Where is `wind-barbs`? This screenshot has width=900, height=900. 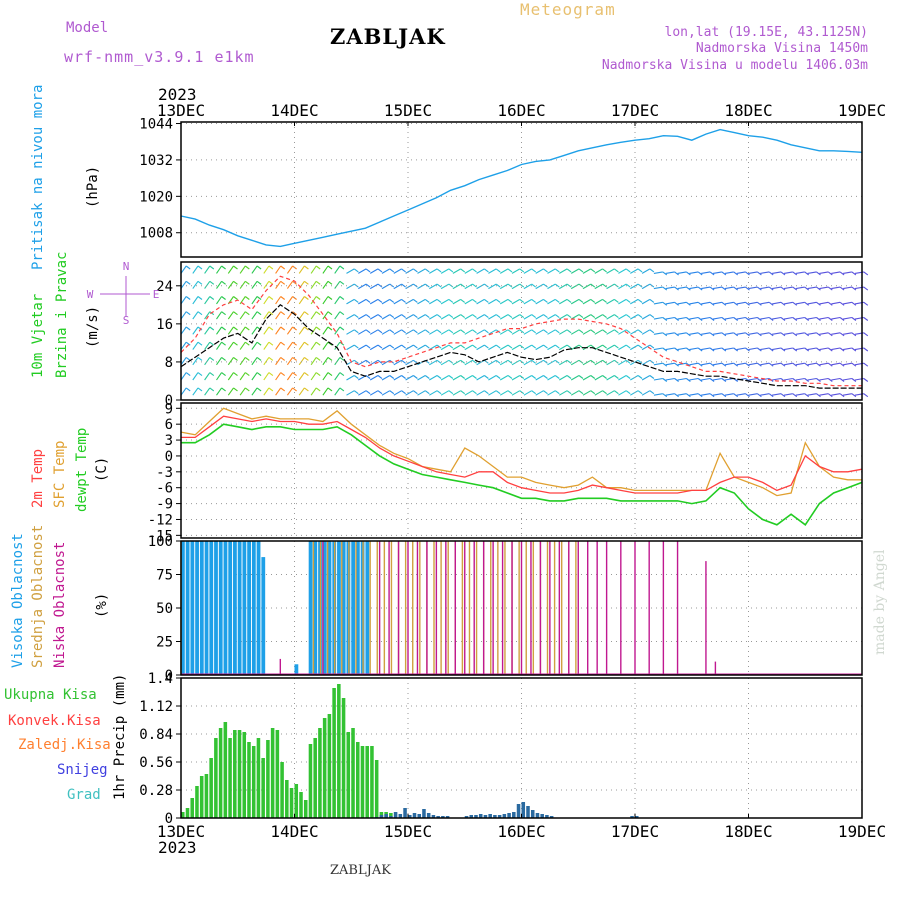 wind-barbs is located at coordinates (524, 331).